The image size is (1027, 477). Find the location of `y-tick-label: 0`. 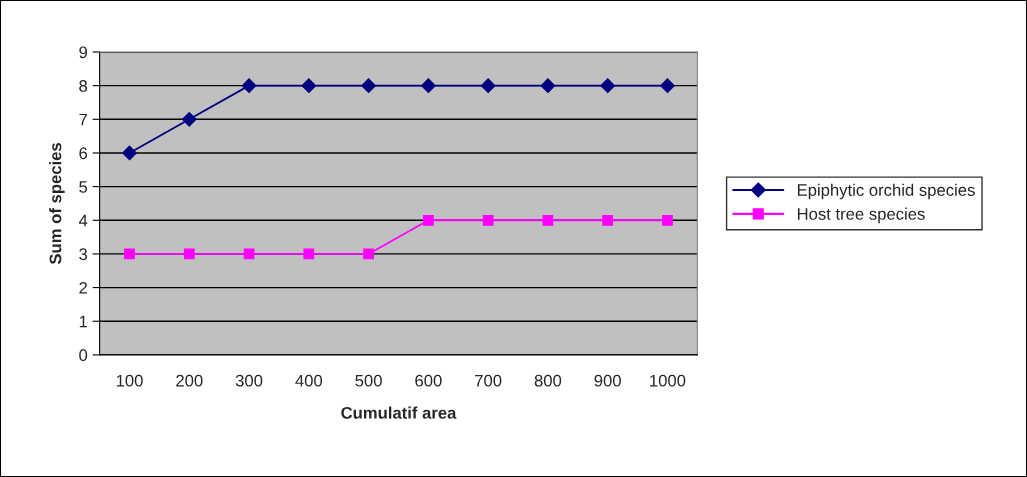

y-tick-label: 0 is located at coordinates (83, 355).